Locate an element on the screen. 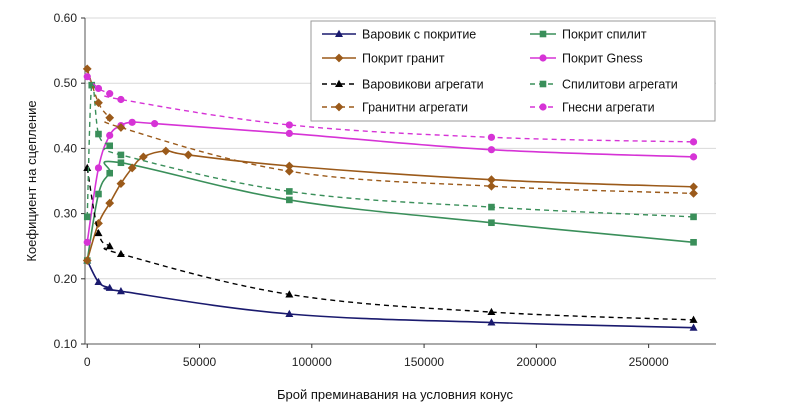 The height and width of the screenshot is (418, 795). x-tick-label: 250000 is located at coordinates (649, 362).